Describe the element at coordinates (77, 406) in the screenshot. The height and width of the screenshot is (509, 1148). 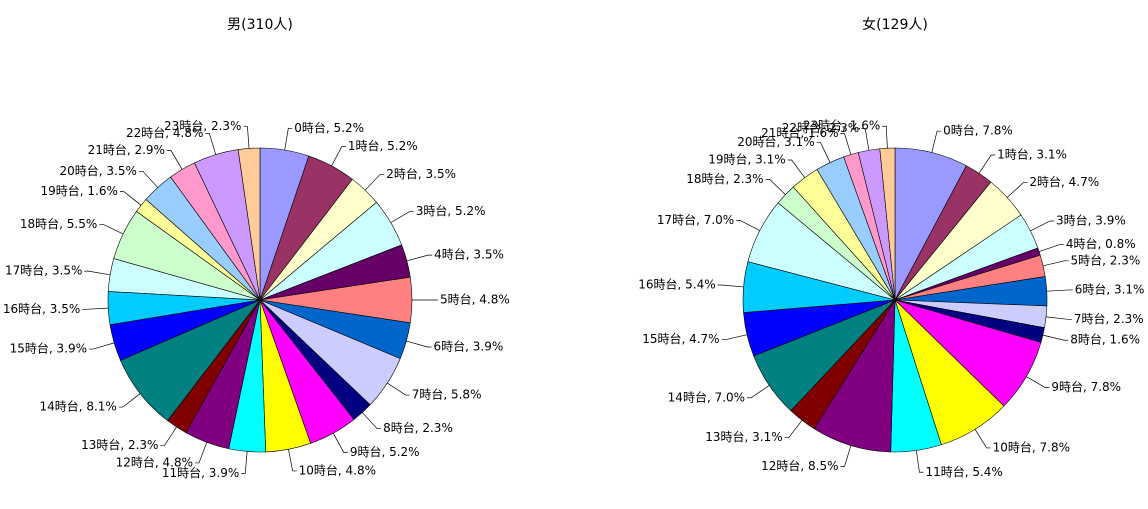
I see `data-label: 14時台, 8.1%` at that location.